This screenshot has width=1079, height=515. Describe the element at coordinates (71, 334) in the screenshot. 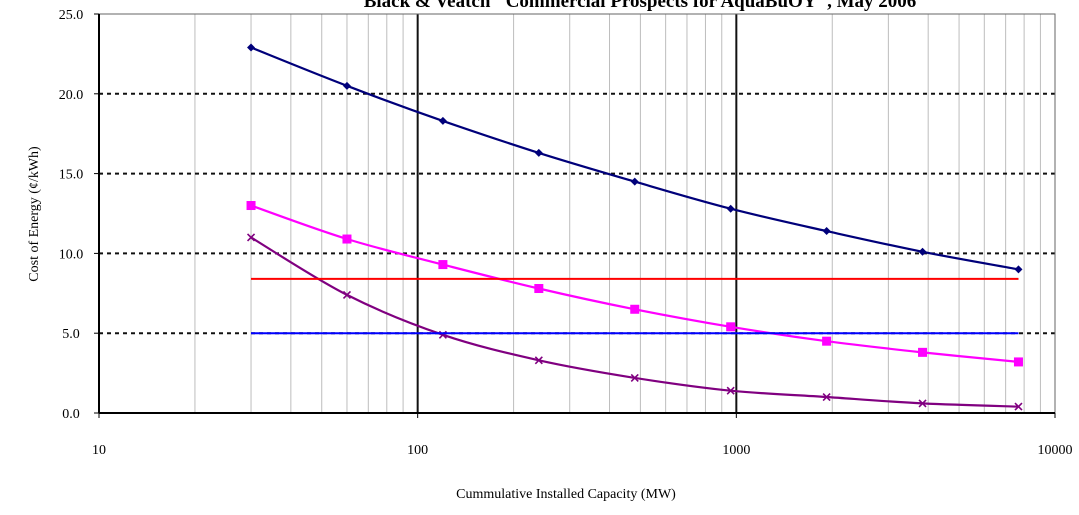

I see `y-tick-label: 5.0` at that location.